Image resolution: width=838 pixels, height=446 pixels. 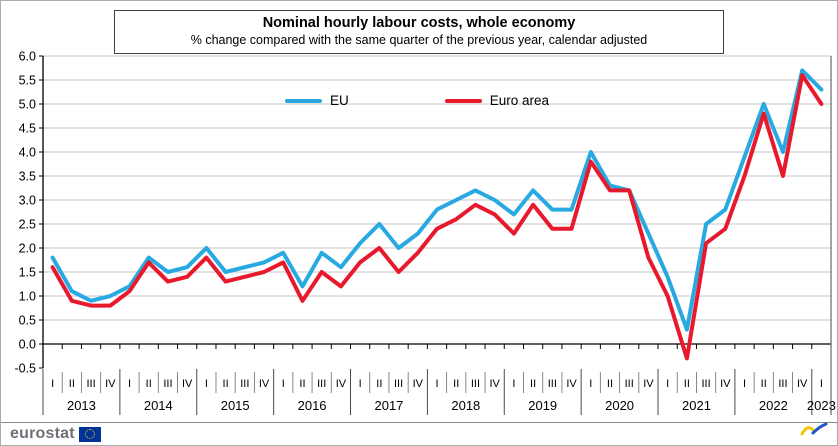 I want to click on legend-label-eu: EU, so click(x=339, y=100).